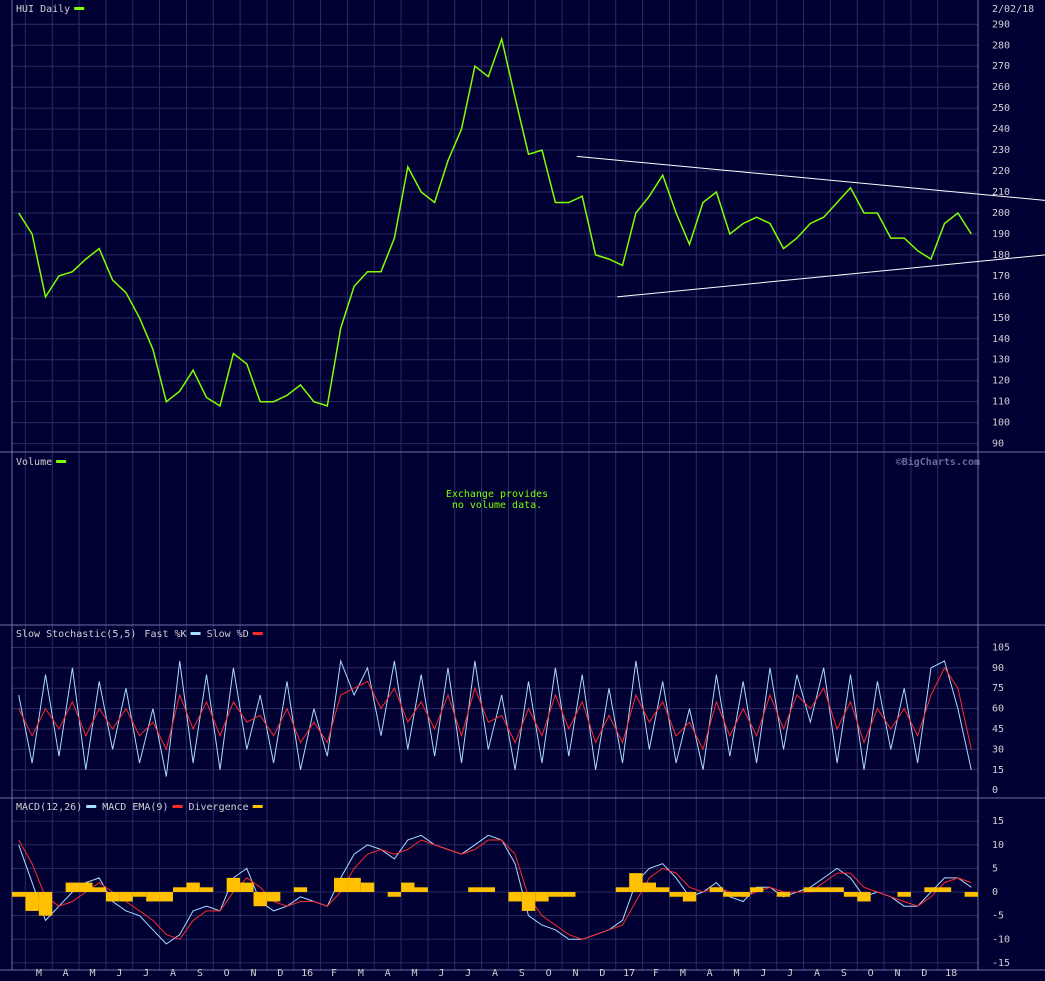  I want to click on y-tick-label: 45, so click(998, 729).